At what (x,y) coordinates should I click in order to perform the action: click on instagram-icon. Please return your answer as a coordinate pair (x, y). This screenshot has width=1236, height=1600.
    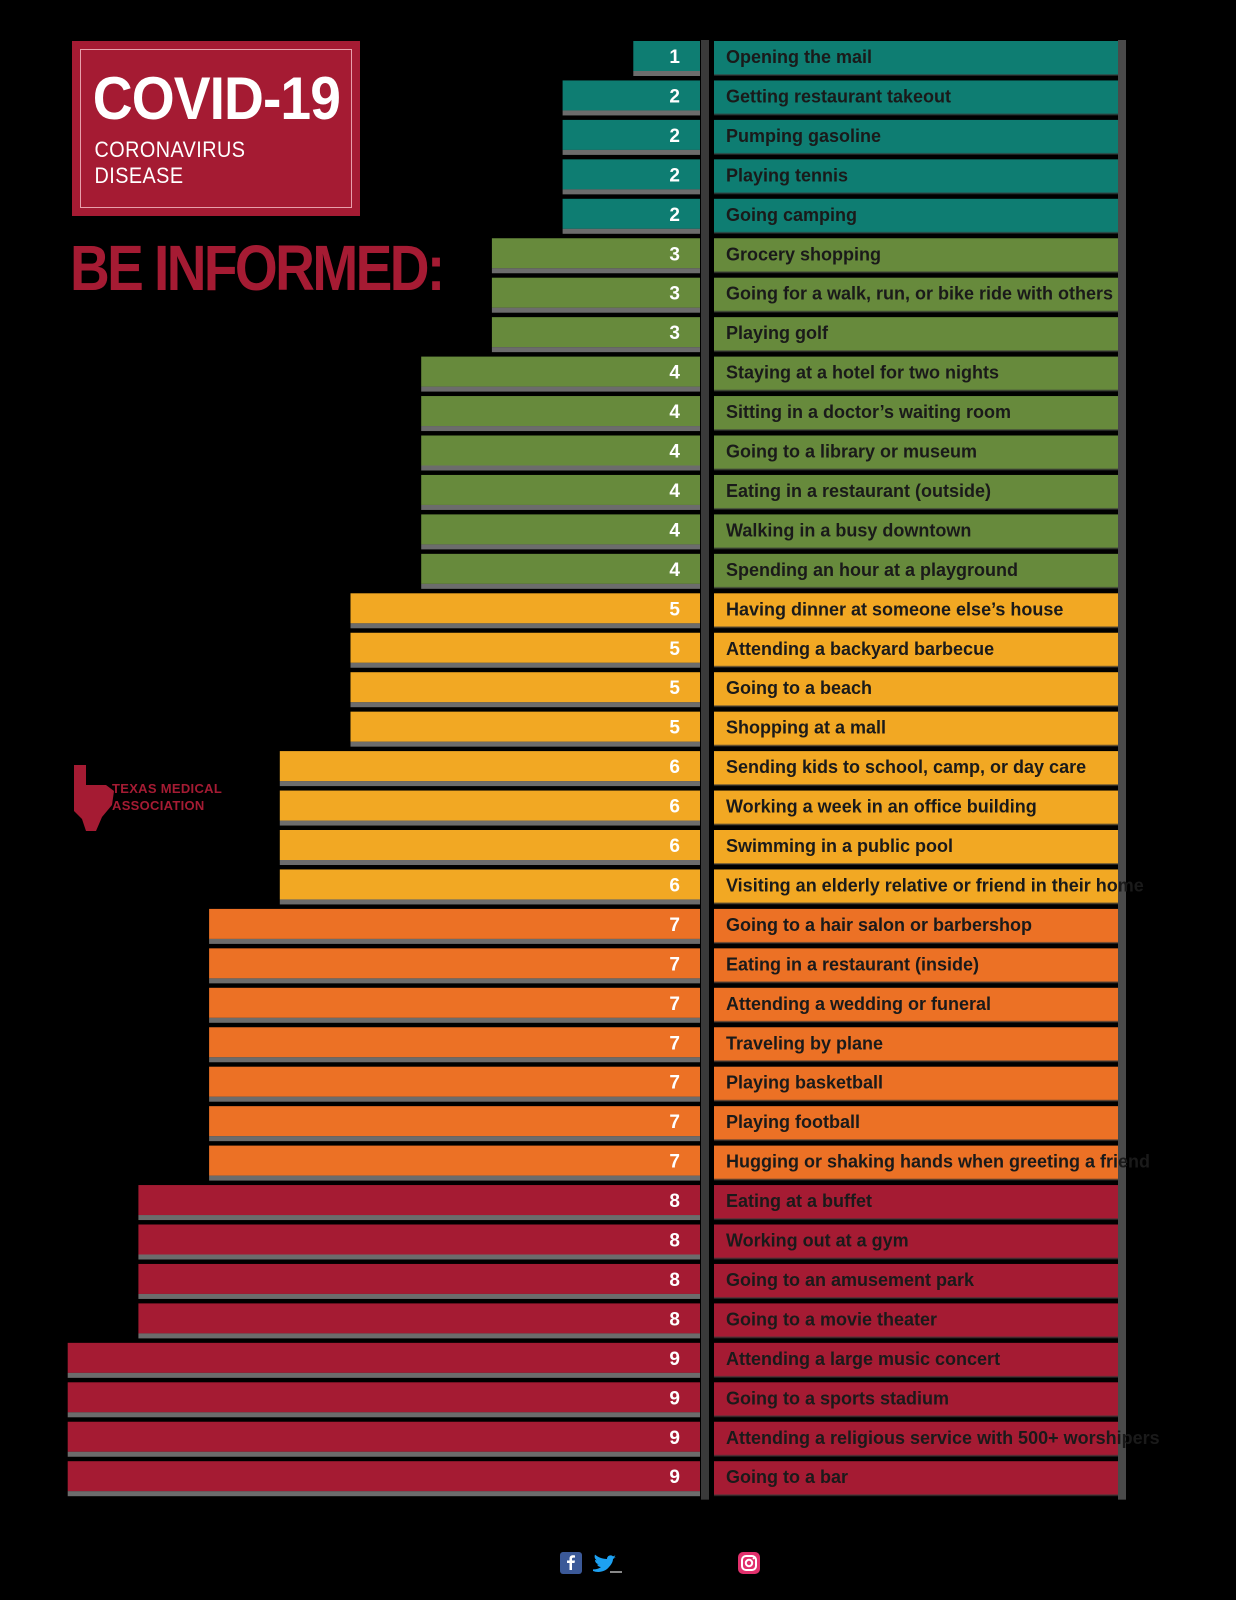
    Looking at the image, I should click on (749, 1563).